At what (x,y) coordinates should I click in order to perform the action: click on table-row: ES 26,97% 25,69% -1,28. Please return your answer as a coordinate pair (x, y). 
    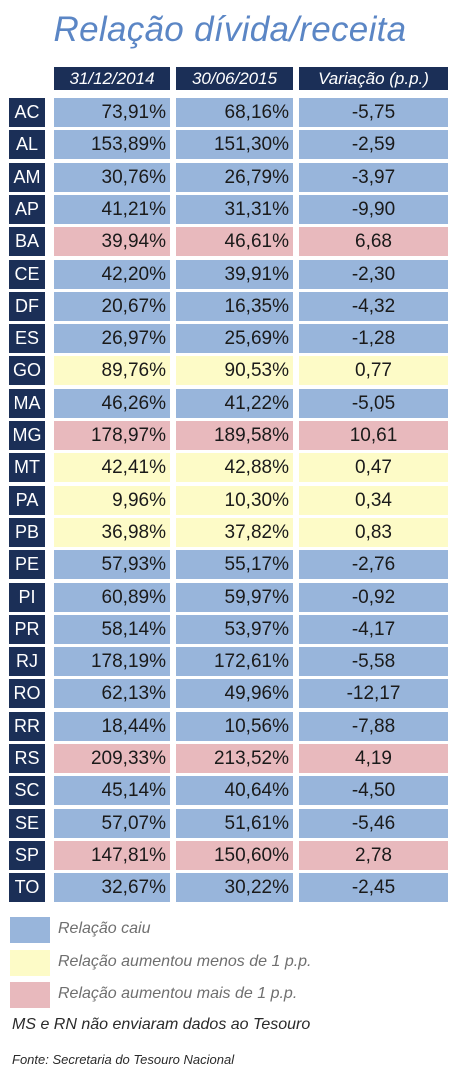
    Looking at the image, I should click on (229, 339).